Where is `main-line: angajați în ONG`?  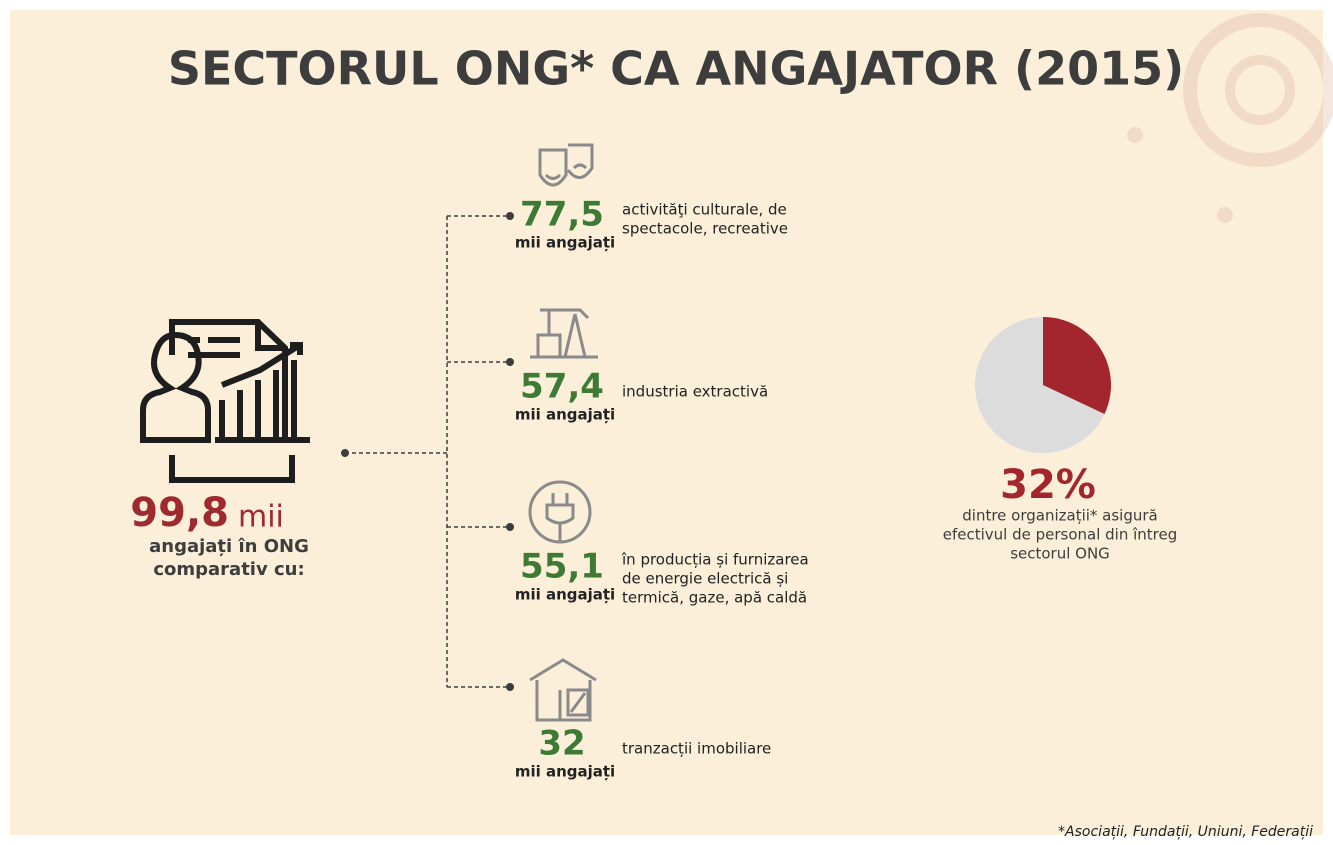
main-line: angajați în ONG is located at coordinates (229, 546).